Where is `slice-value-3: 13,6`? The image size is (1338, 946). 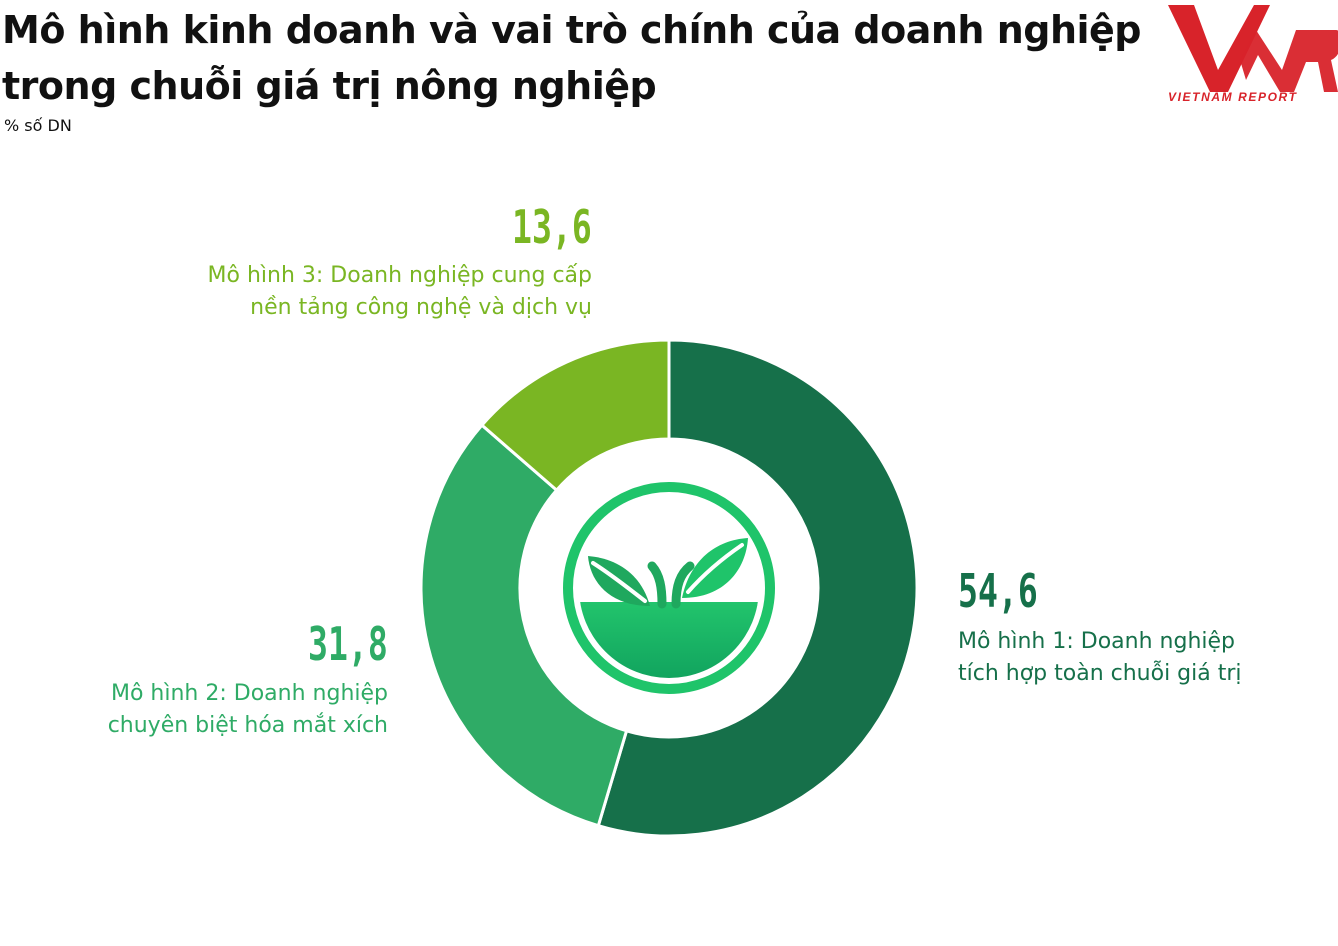 slice-value-3: 13,6 is located at coordinates (552, 227).